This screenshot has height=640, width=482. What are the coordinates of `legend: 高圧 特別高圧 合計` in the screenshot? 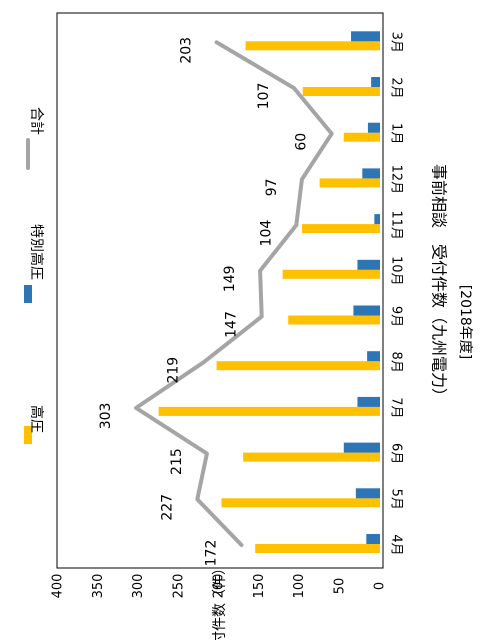 It's located at (34, 275).